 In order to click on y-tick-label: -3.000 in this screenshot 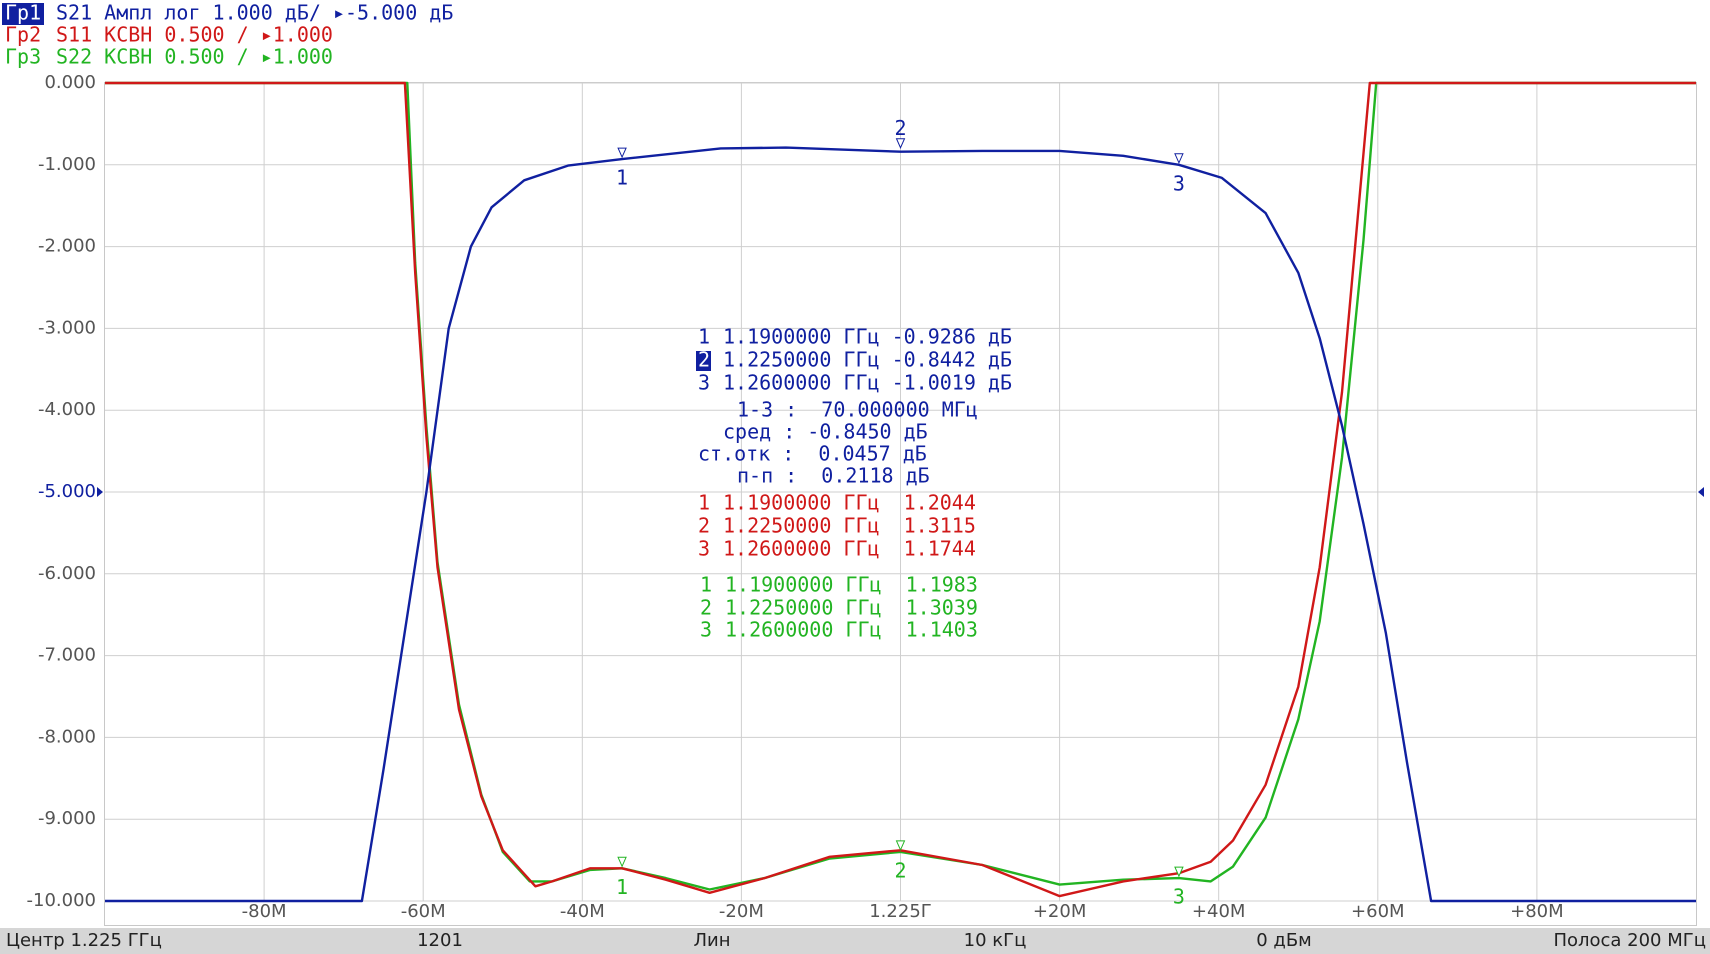, I will do `click(67, 327)`.